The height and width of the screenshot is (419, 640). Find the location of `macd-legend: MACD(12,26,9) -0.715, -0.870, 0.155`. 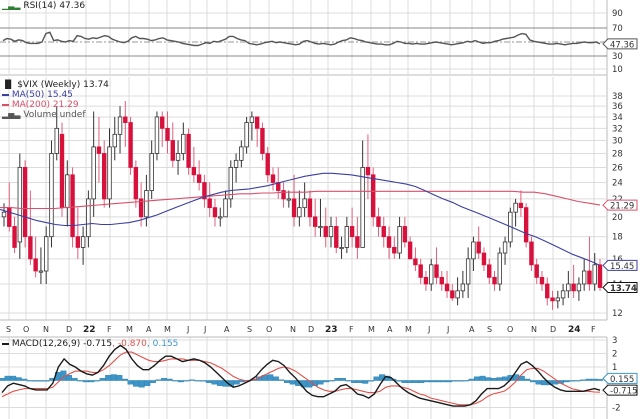

macd-legend: MACD(12,26,9) -0.715, -0.870, 0.155 is located at coordinates (90, 344).